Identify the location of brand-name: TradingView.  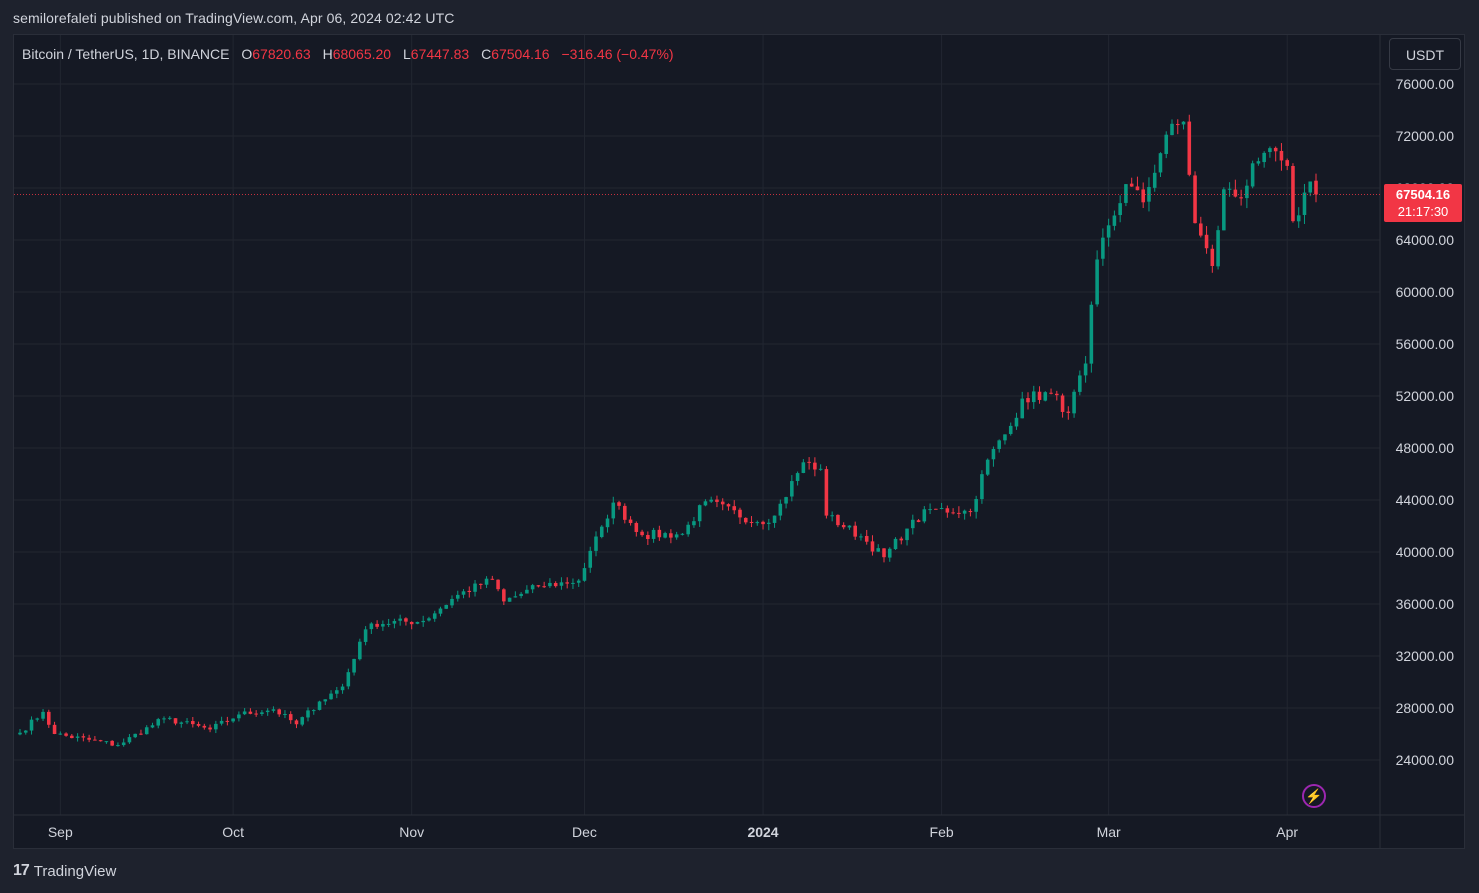
(75, 871).